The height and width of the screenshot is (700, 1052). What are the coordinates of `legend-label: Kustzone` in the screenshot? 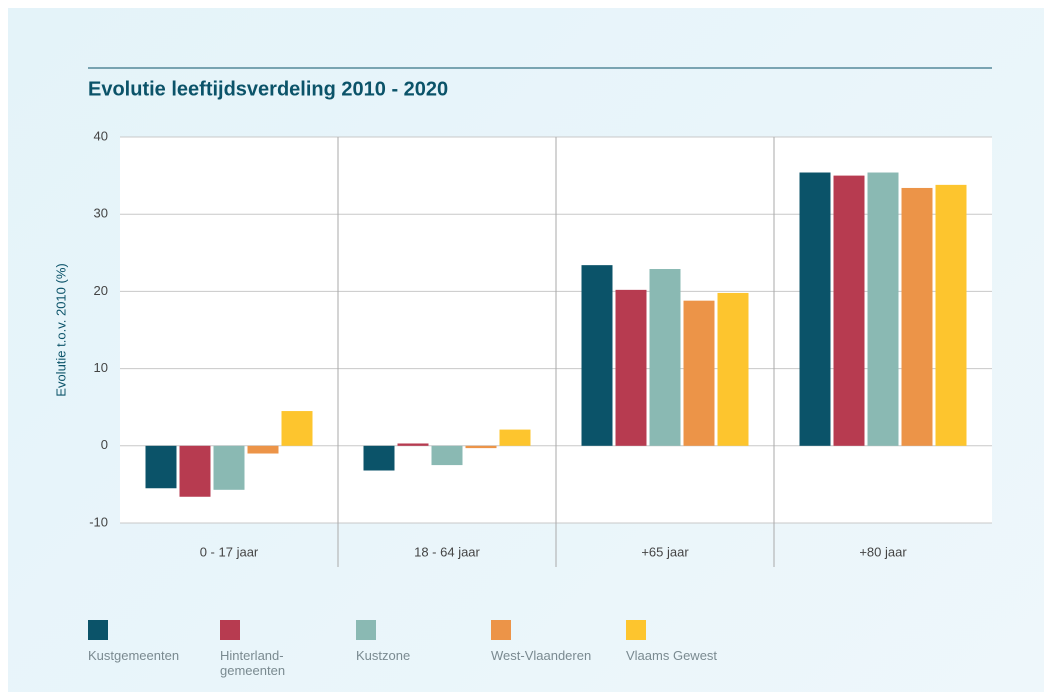 It's located at (383, 655).